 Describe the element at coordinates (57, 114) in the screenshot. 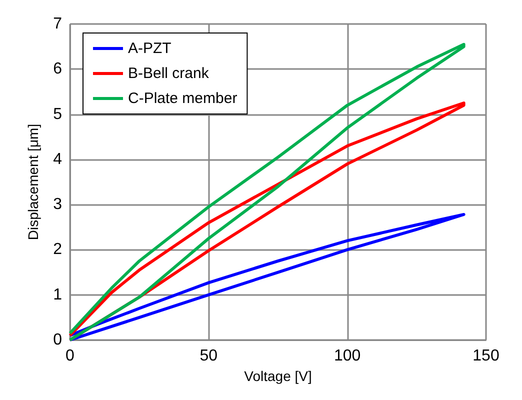

I see `y-tick-label: 5` at that location.